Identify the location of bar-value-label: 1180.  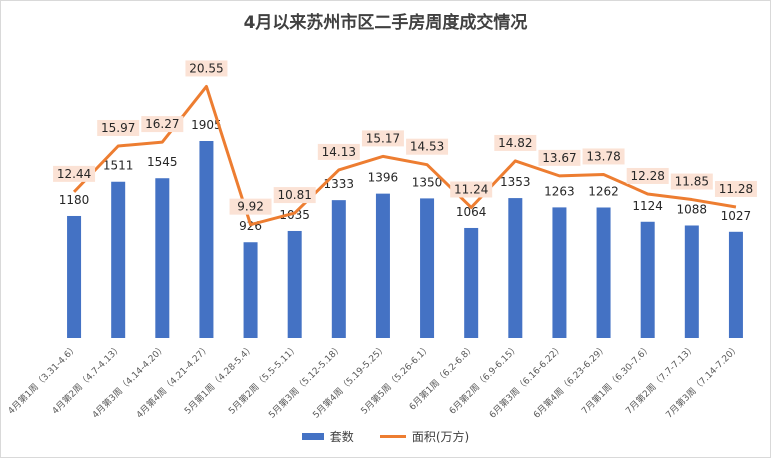
(74, 200).